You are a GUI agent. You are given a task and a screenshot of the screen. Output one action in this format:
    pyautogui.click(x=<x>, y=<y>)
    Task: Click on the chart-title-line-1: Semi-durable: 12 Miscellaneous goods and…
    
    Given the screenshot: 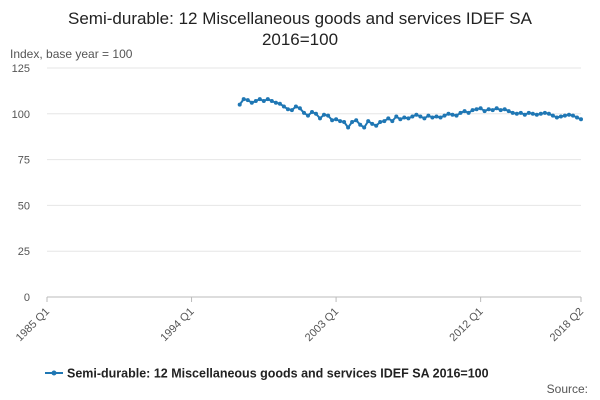 What is the action you would take?
    pyautogui.click(x=300, y=18)
    